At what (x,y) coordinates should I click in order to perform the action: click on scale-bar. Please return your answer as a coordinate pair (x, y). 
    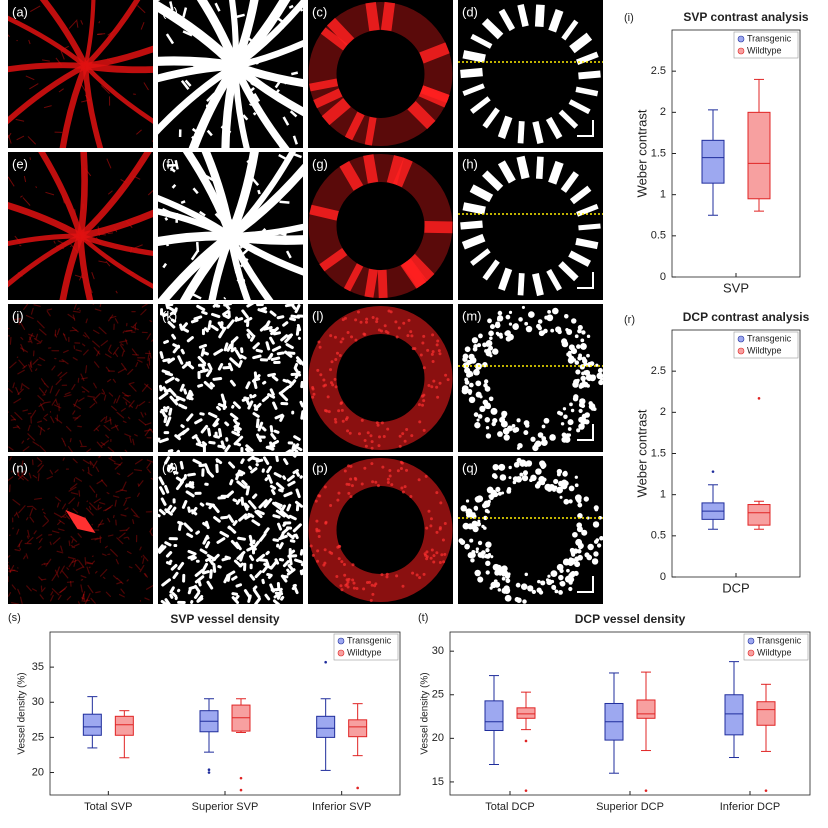
    Looking at the image, I should click on (585, 280).